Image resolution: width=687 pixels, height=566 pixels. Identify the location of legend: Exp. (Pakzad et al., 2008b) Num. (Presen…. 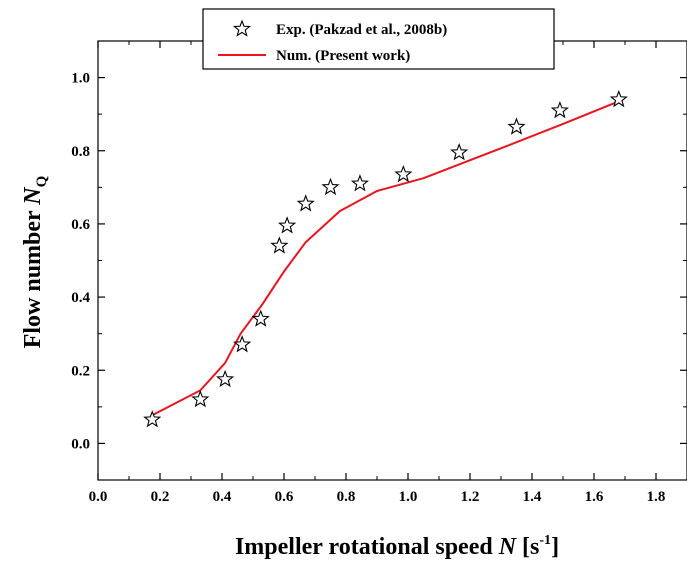
(378, 39).